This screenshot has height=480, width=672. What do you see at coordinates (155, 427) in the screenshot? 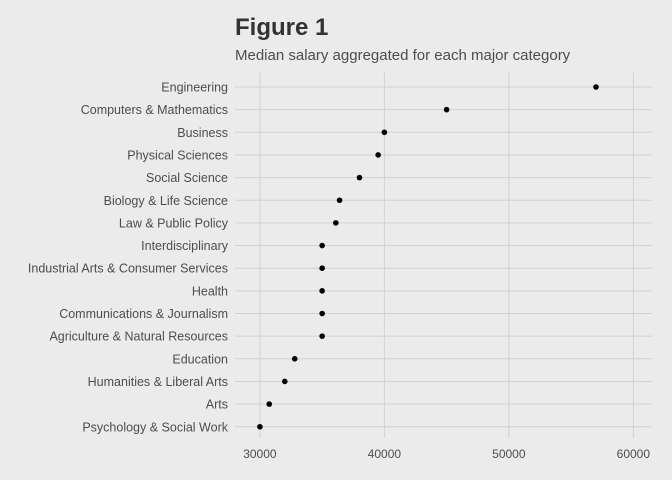
I see `category-label: Psychology & Social Work` at bounding box center [155, 427].